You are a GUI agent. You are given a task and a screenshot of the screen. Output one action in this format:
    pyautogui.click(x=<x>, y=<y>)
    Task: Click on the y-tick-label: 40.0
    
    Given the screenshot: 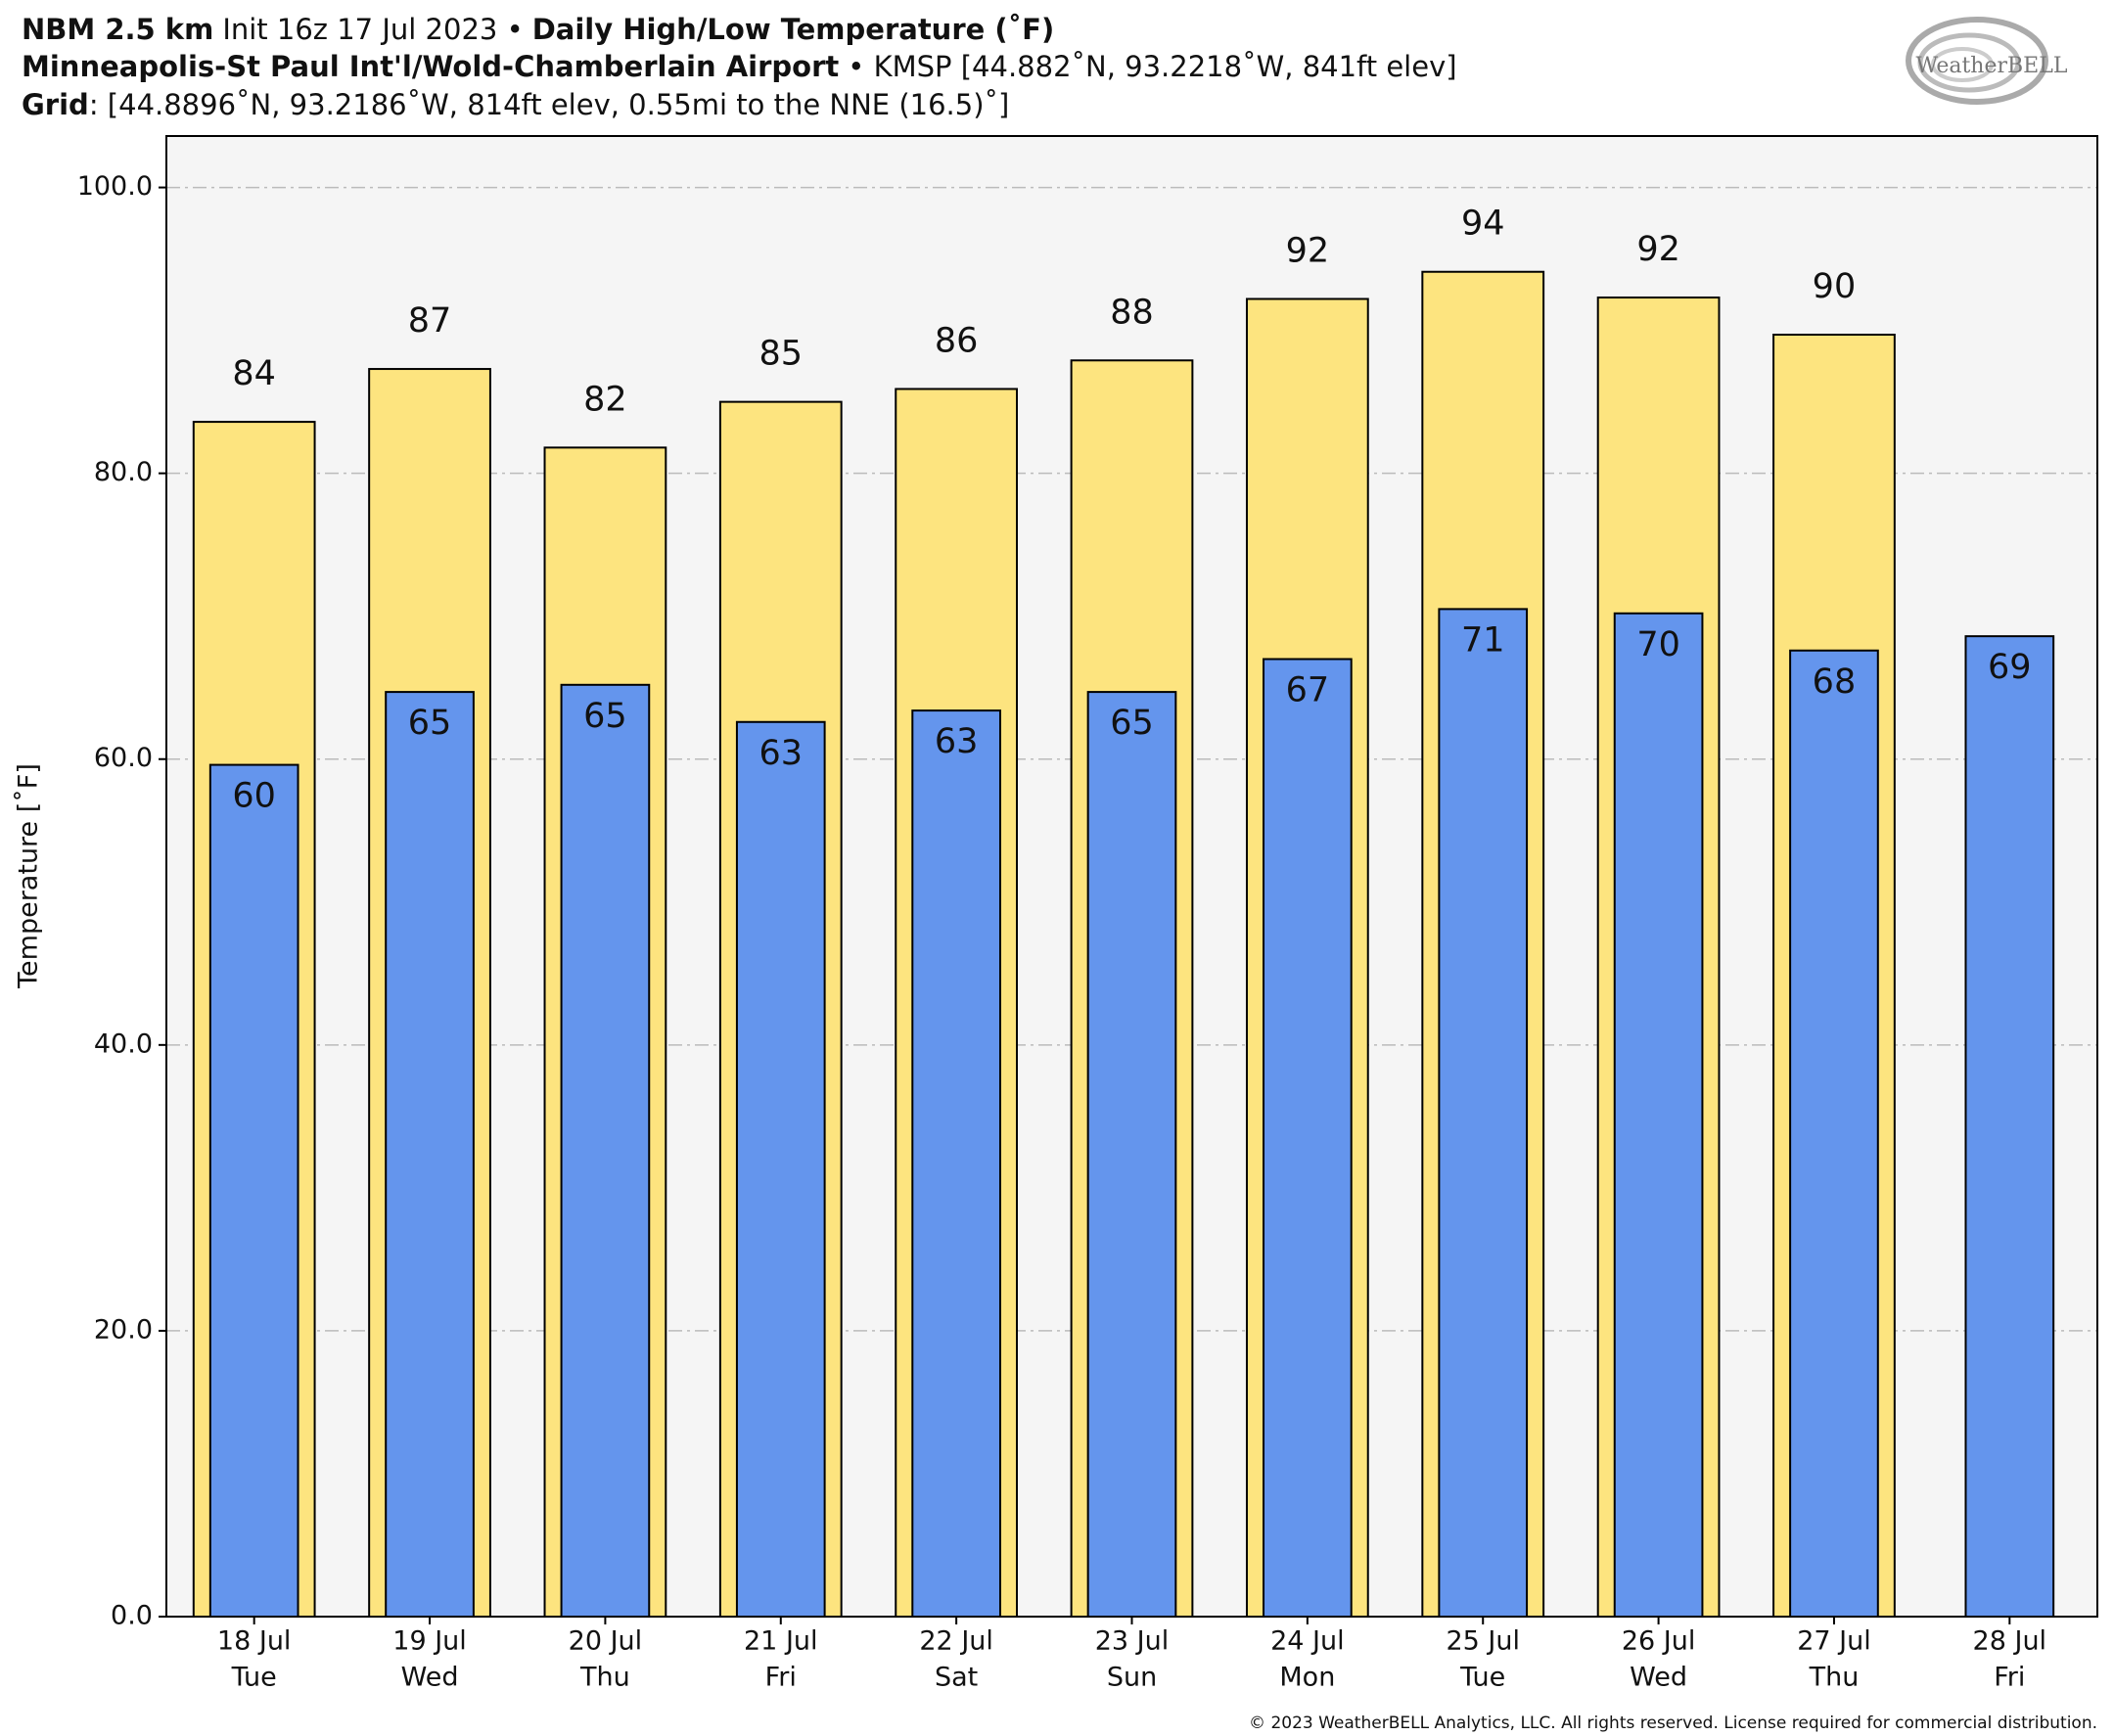 What is the action you would take?
    pyautogui.click(x=124, y=1043)
    